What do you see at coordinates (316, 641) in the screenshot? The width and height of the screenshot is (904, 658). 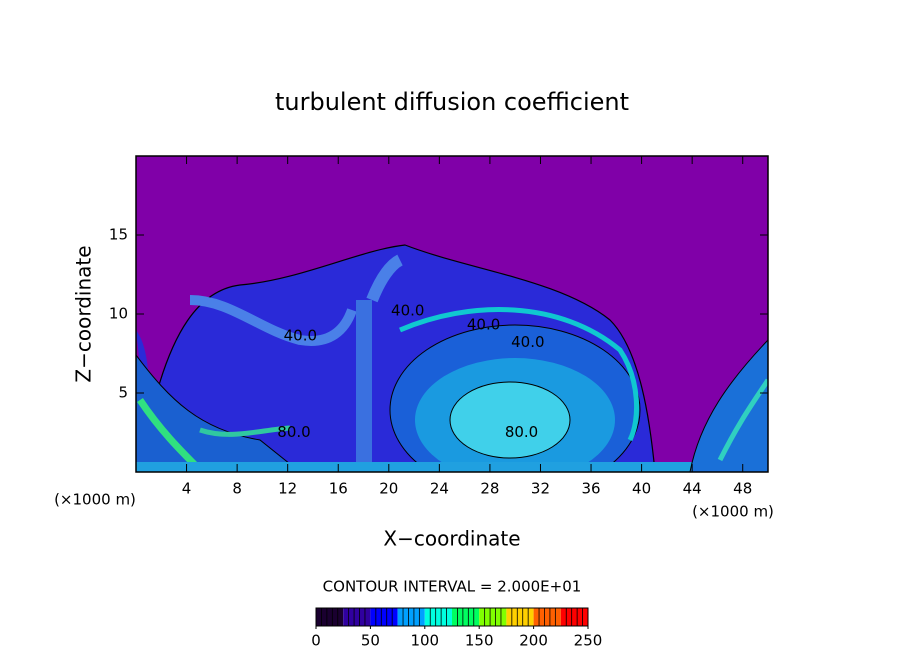 I see `colorbar-tick-label: 0` at bounding box center [316, 641].